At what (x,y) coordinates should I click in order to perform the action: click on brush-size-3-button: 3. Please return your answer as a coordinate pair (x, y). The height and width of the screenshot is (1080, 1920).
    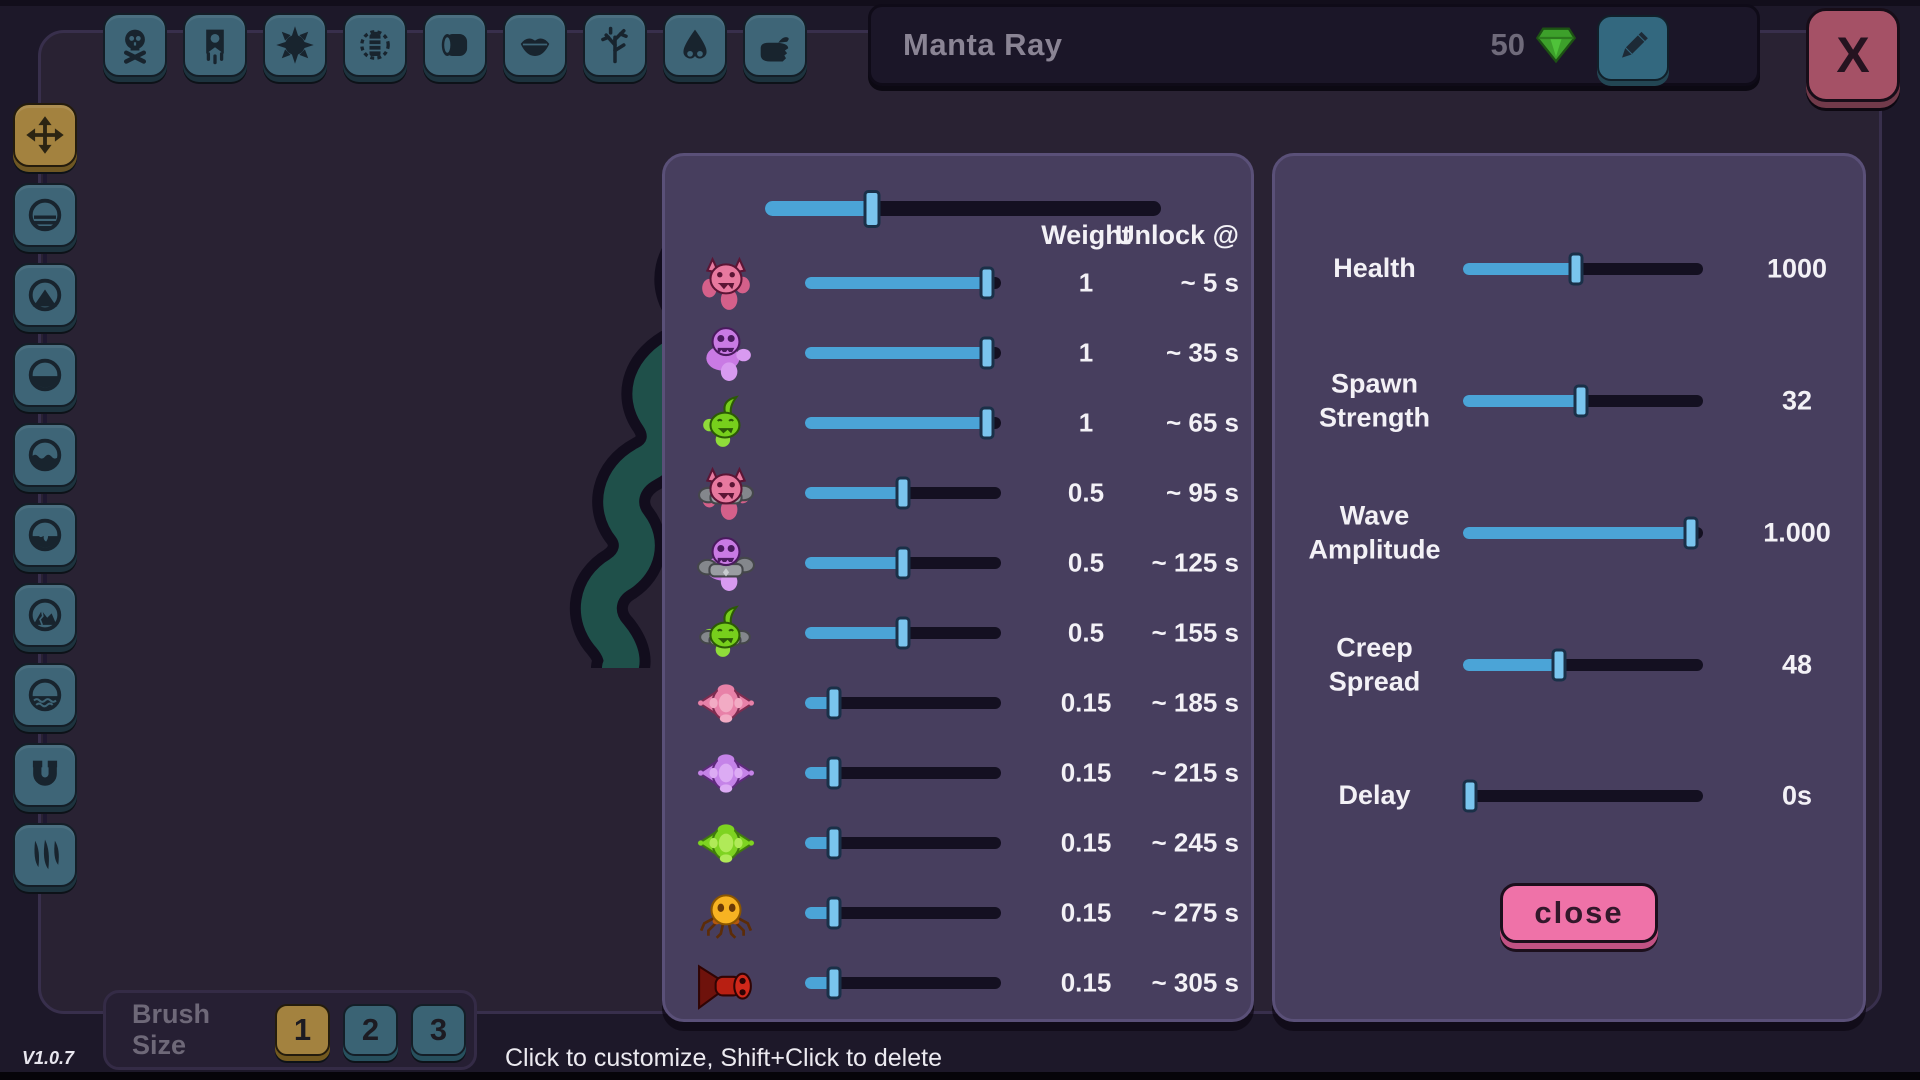
    Looking at the image, I should click on (438, 1030).